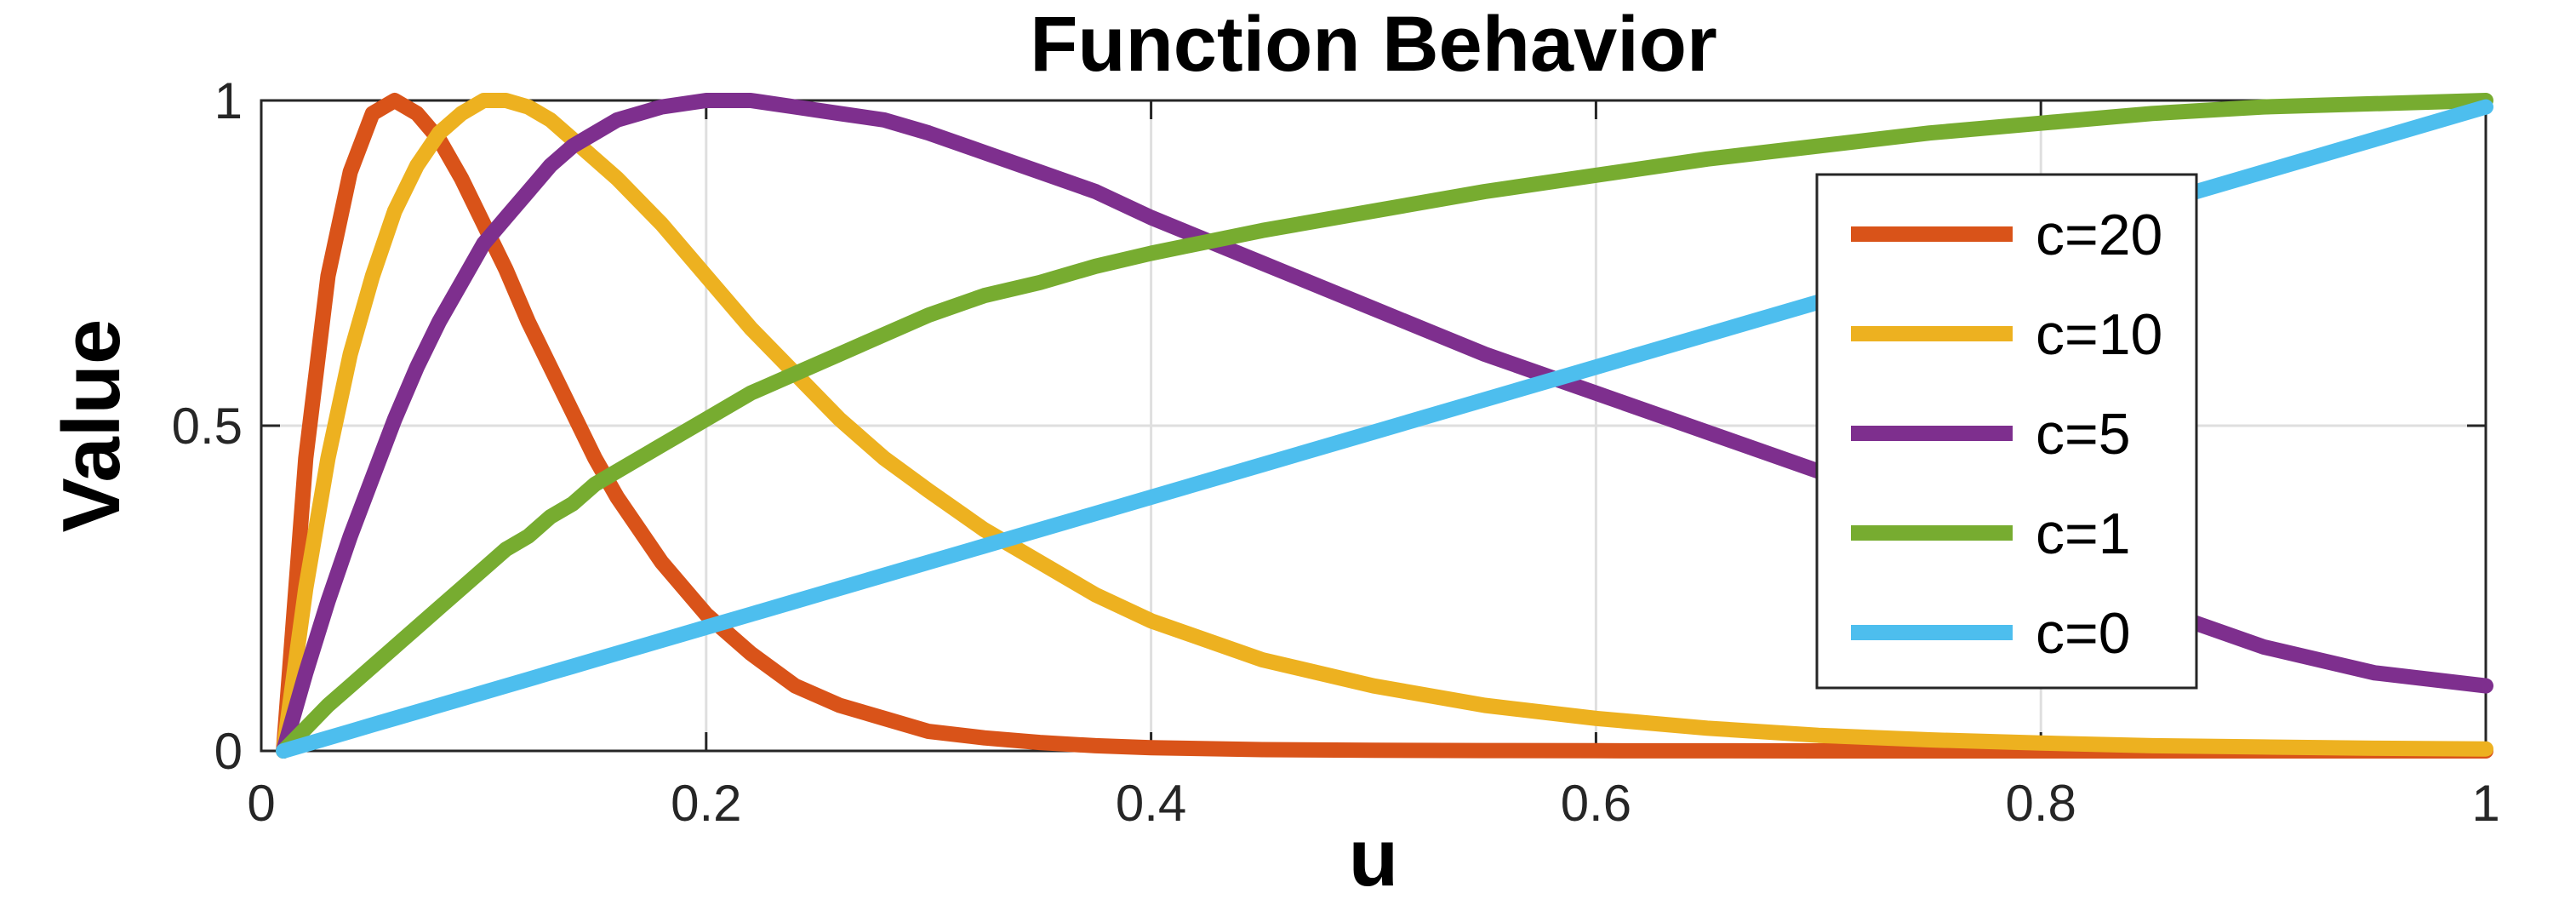 The width and height of the screenshot is (2576, 905). Describe the element at coordinates (2099, 334) in the screenshot. I see `legend-label: c=10` at that location.